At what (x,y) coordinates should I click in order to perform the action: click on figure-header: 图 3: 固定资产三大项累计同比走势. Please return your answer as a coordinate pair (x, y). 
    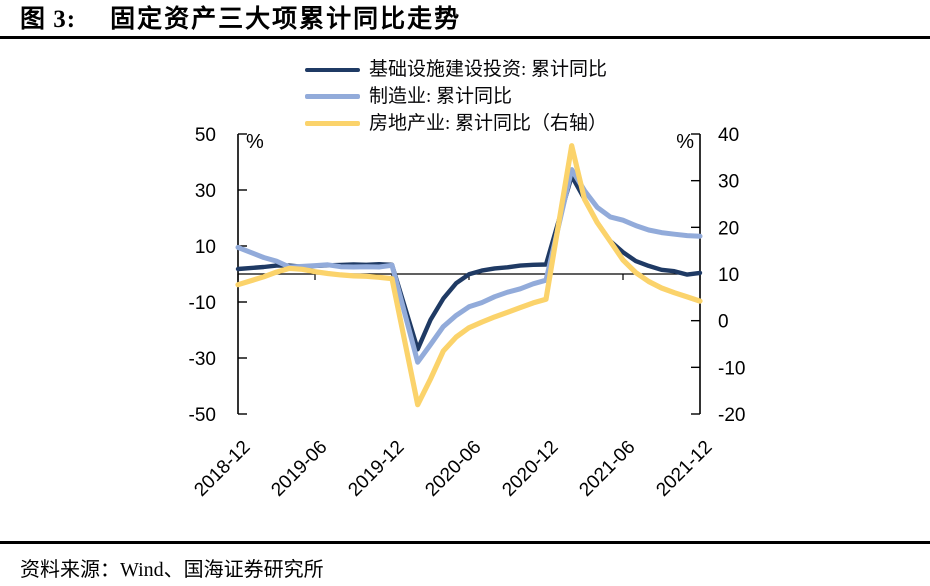
    Looking at the image, I should click on (465, 18).